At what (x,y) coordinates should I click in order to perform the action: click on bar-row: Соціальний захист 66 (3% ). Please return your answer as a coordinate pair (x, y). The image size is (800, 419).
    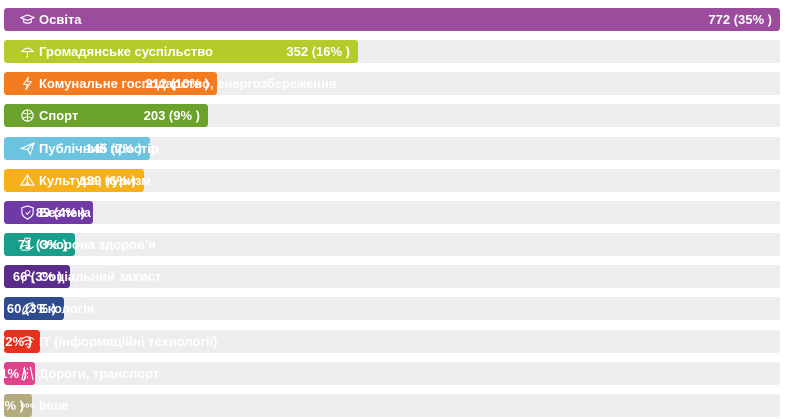
    Looking at the image, I should click on (392, 277).